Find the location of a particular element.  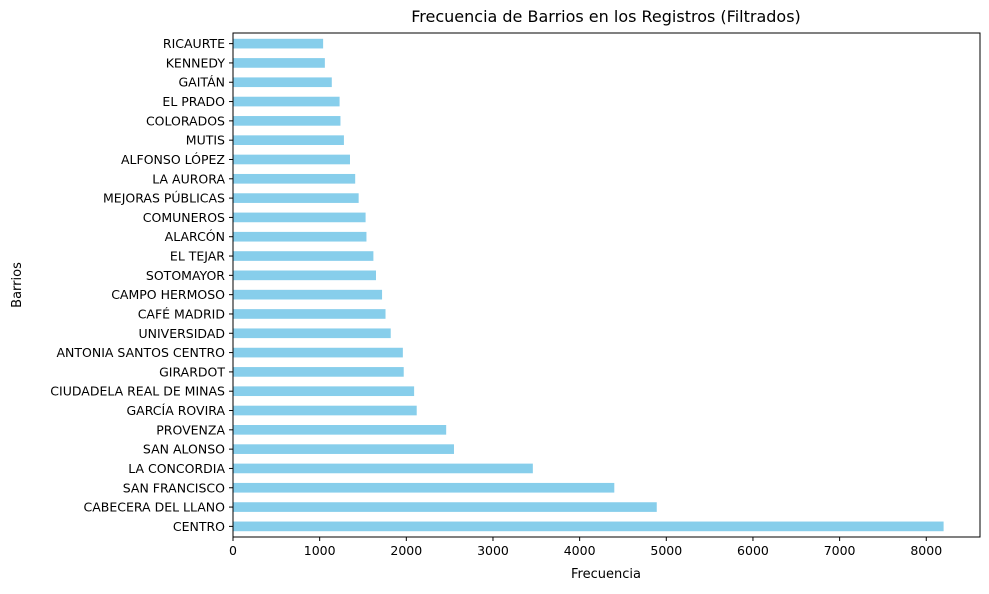

x-tick-label: 7000 is located at coordinates (840, 550).